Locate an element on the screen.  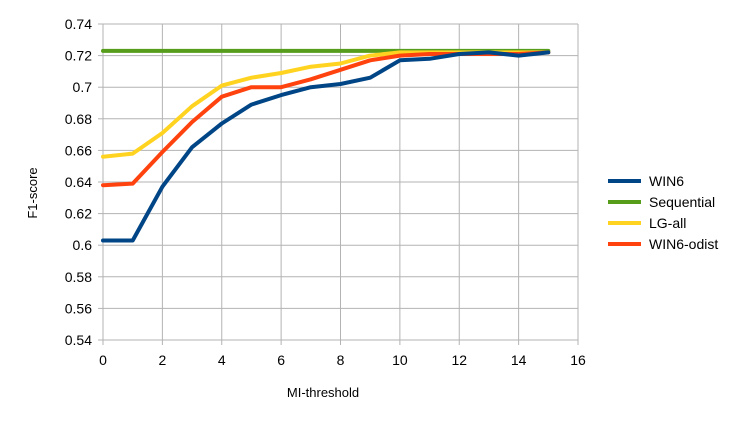
x-tick-labels: 0 2 4 6 8 10 12 14 16 is located at coordinates (342, 360).